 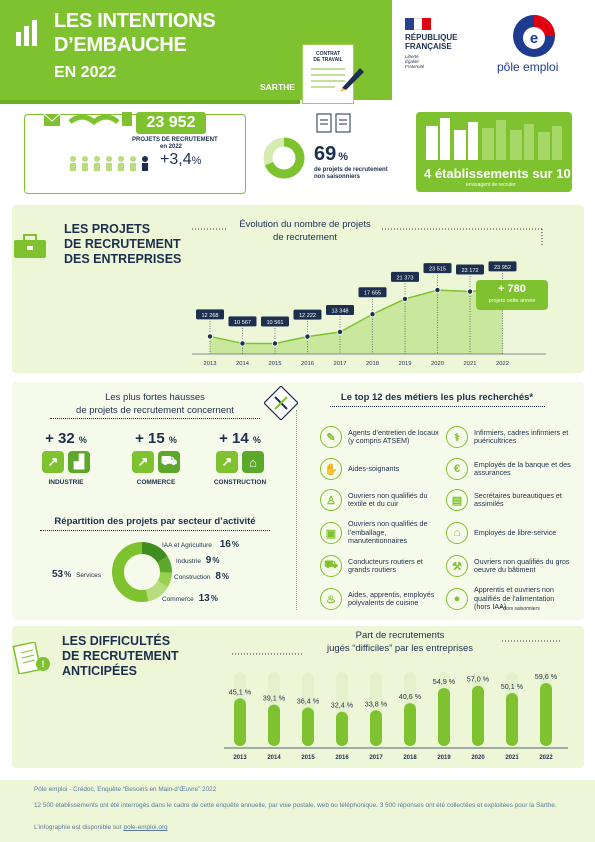 What do you see at coordinates (457, 469) in the screenshot?
I see `piggy-bank-icon: €` at bounding box center [457, 469].